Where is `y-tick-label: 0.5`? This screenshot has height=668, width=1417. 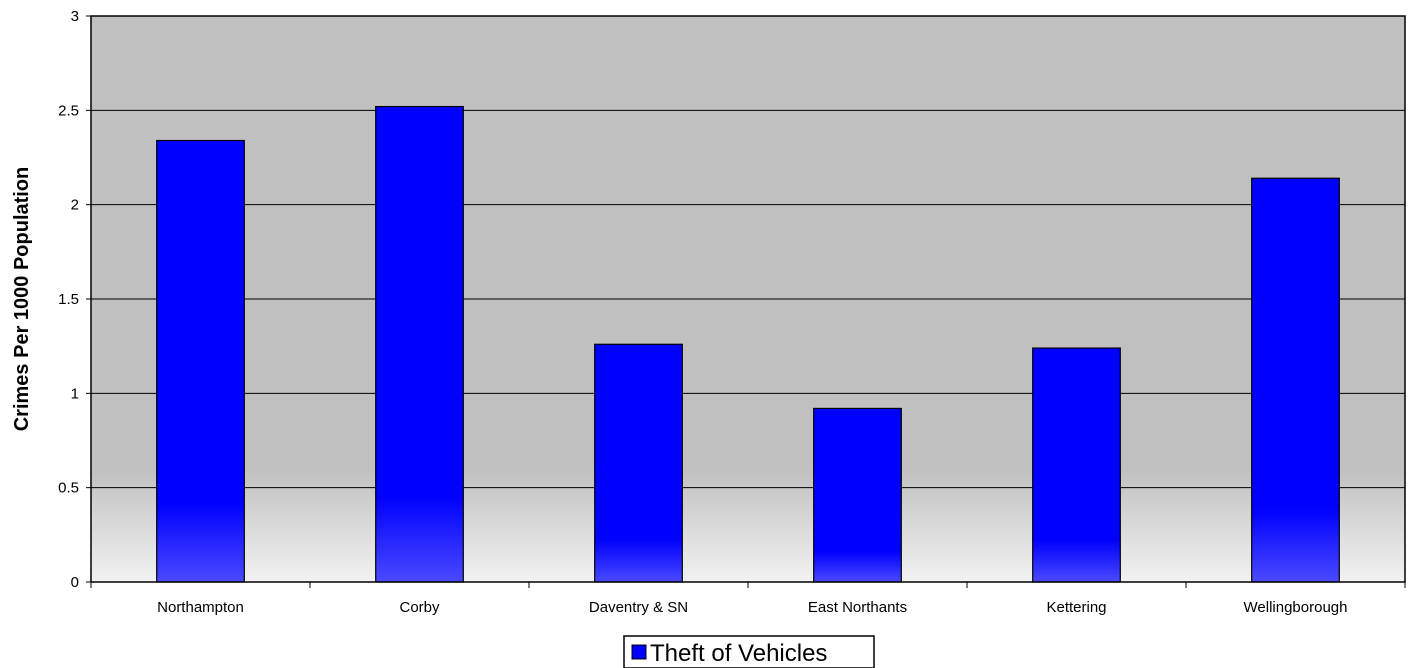 y-tick-label: 0.5 is located at coordinates (68, 488).